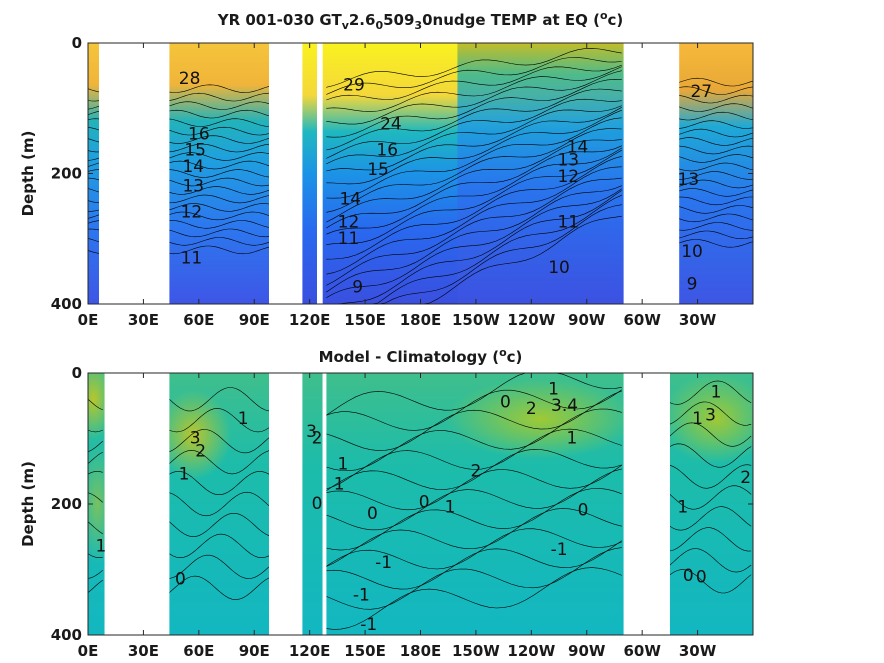 This screenshot has width=884, height=663. I want to click on x-tick-label: 0E, so click(88, 320).